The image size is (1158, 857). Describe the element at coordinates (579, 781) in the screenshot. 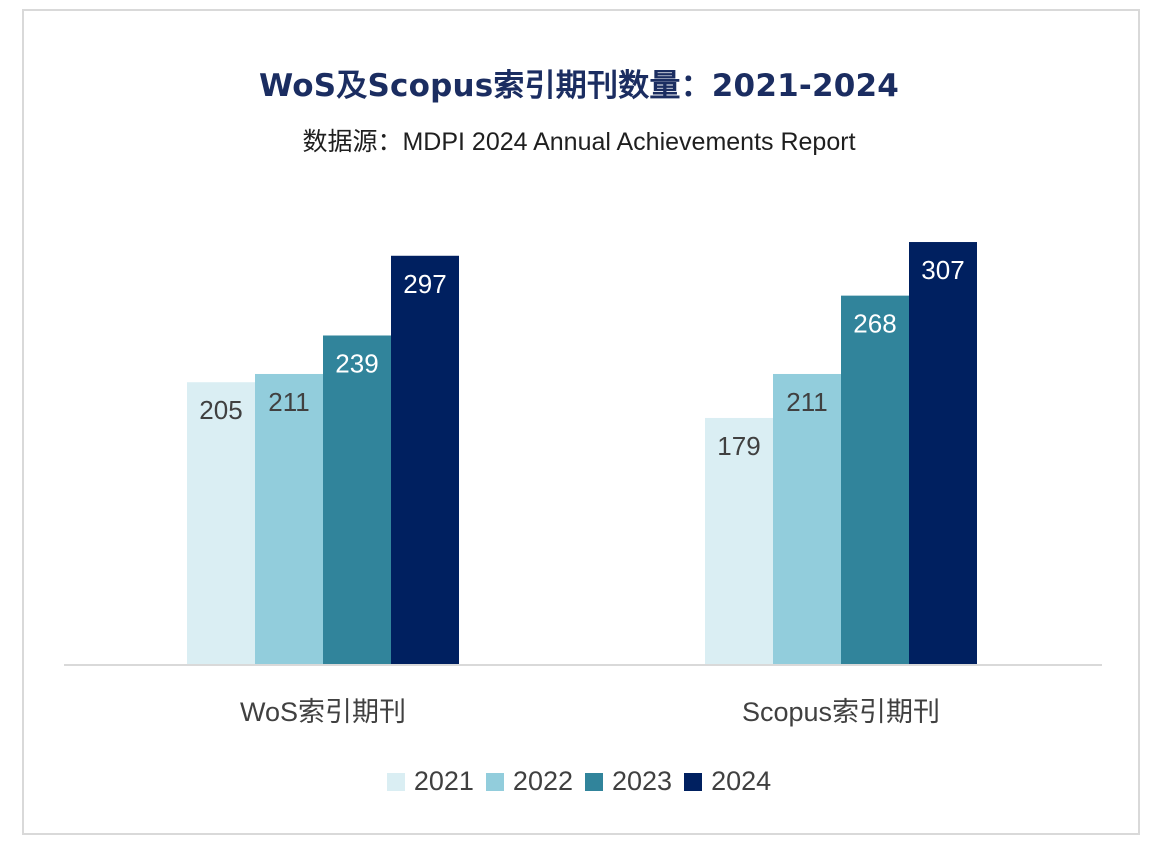

I see `chart-legend: 2021 2022 2023 2024` at that location.